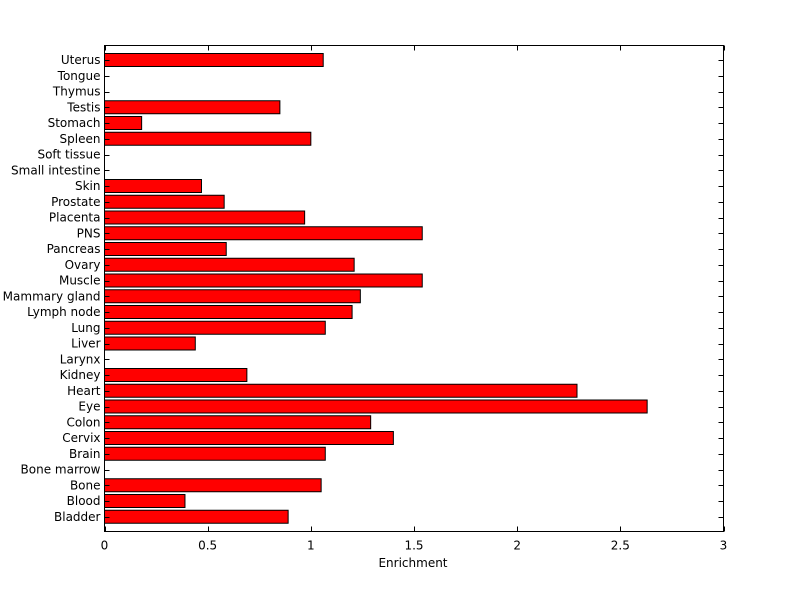  I want to click on y-tick-label: Bladder, so click(77, 517).